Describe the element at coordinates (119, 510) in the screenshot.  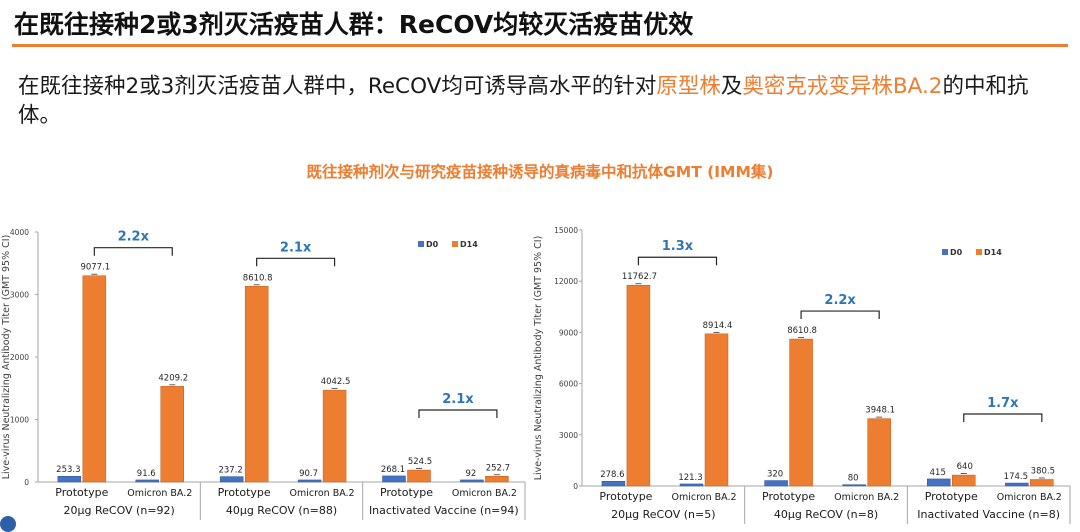
I see `group-label: 20μg ReCOV (n=92)` at that location.